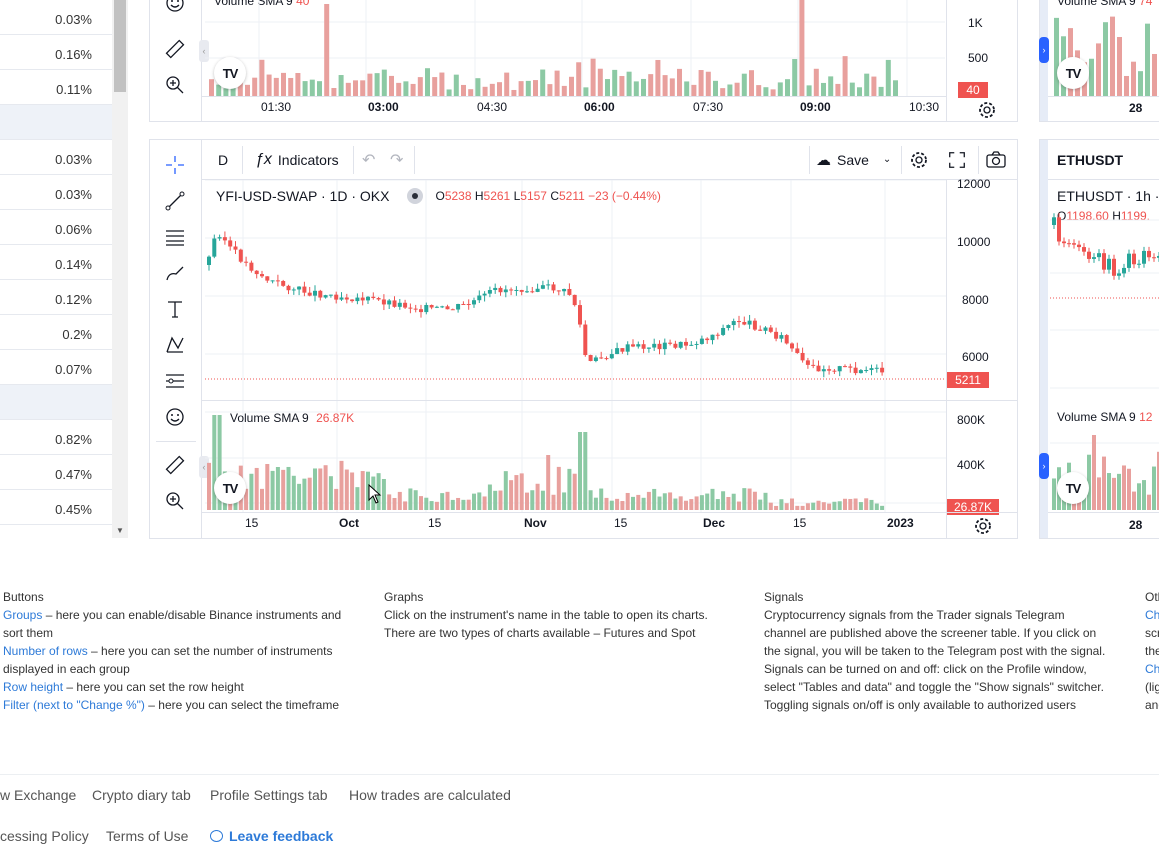 Image resolution: width=1159 pixels, height=845 pixels. What do you see at coordinates (599, 107) in the screenshot?
I see `time-axis-label: 06:00` at bounding box center [599, 107].